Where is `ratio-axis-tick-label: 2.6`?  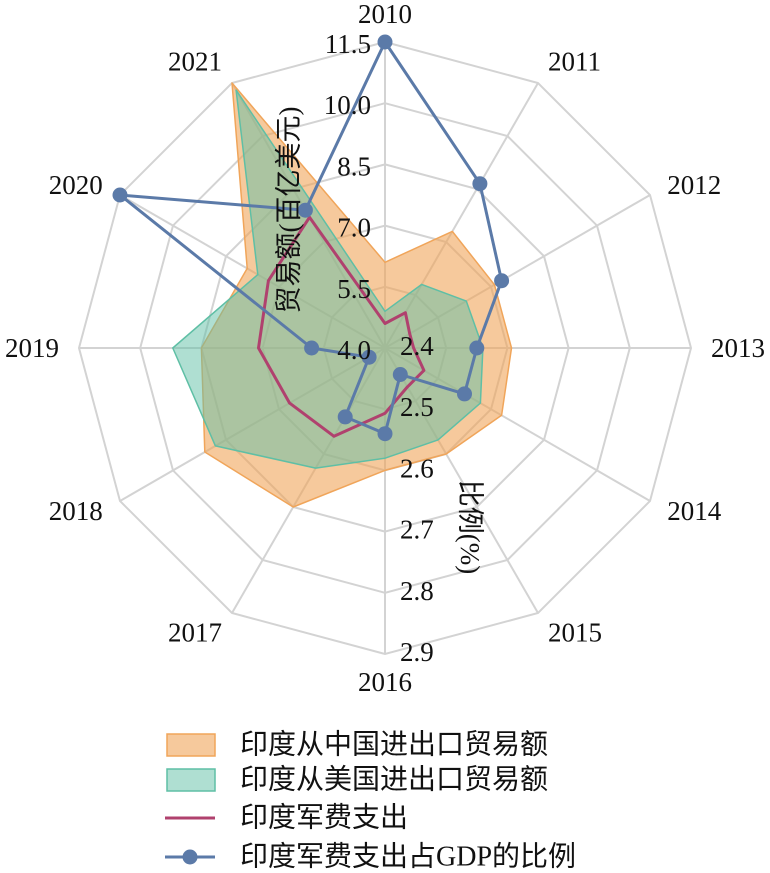
ratio-axis-tick-label: 2.6 is located at coordinates (417, 468).